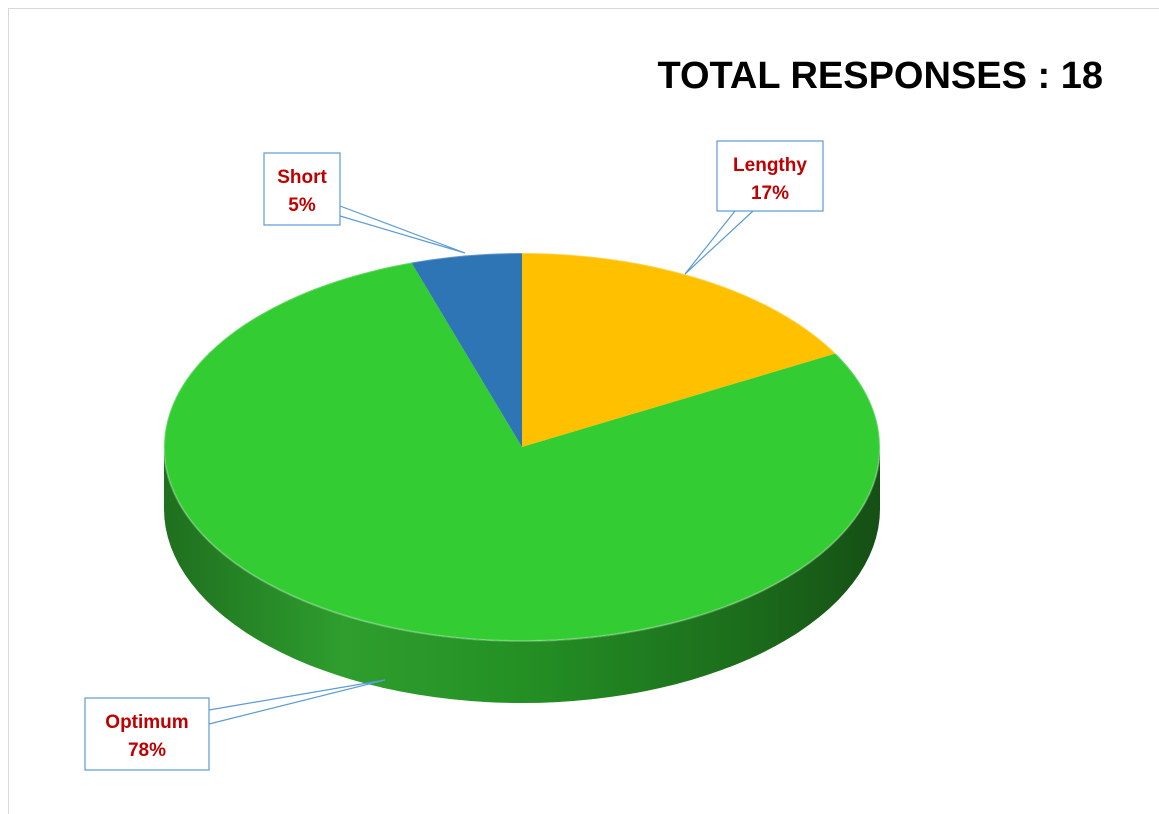 This screenshot has width=1159, height=814. What do you see at coordinates (302, 189) in the screenshot?
I see `callout-box-short` at bounding box center [302, 189].